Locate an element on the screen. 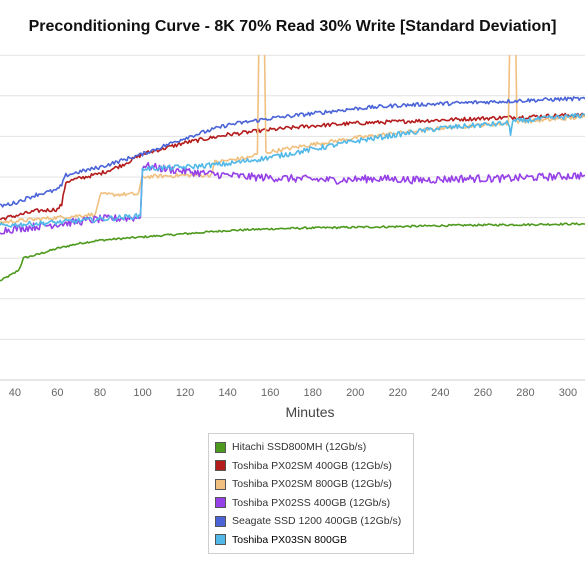  legend-label: Hitachi SSD800MH (12Gb/s) is located at coordinates (299, 447).